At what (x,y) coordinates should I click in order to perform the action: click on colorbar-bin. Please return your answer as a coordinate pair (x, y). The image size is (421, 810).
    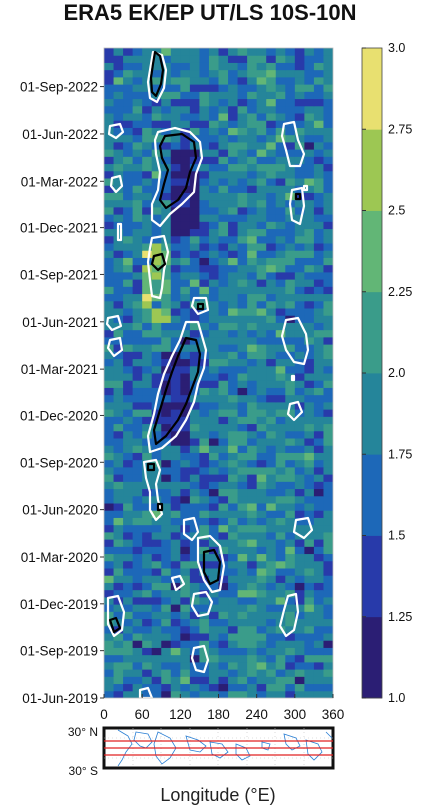
    Looking at the image, I should click on (372, 414).